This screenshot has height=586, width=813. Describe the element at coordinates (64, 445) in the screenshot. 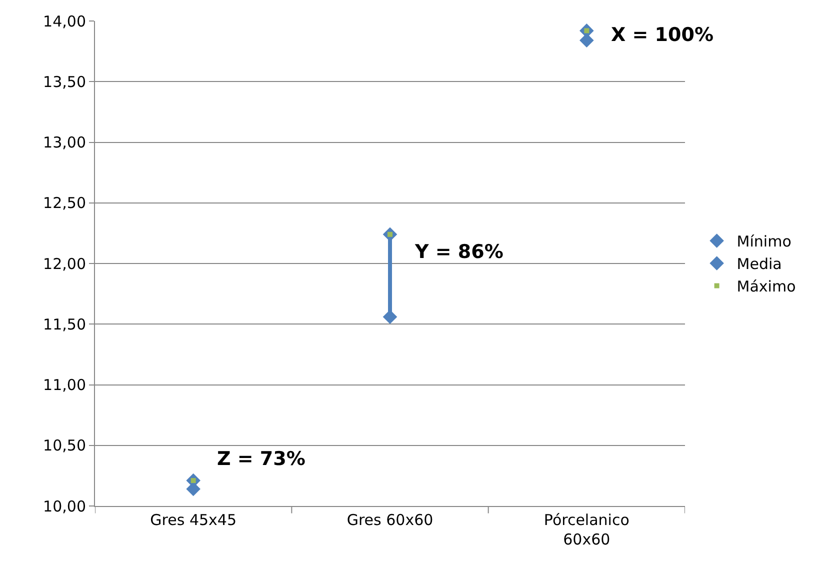

I see `y-tick-label: 10,50` at that location.